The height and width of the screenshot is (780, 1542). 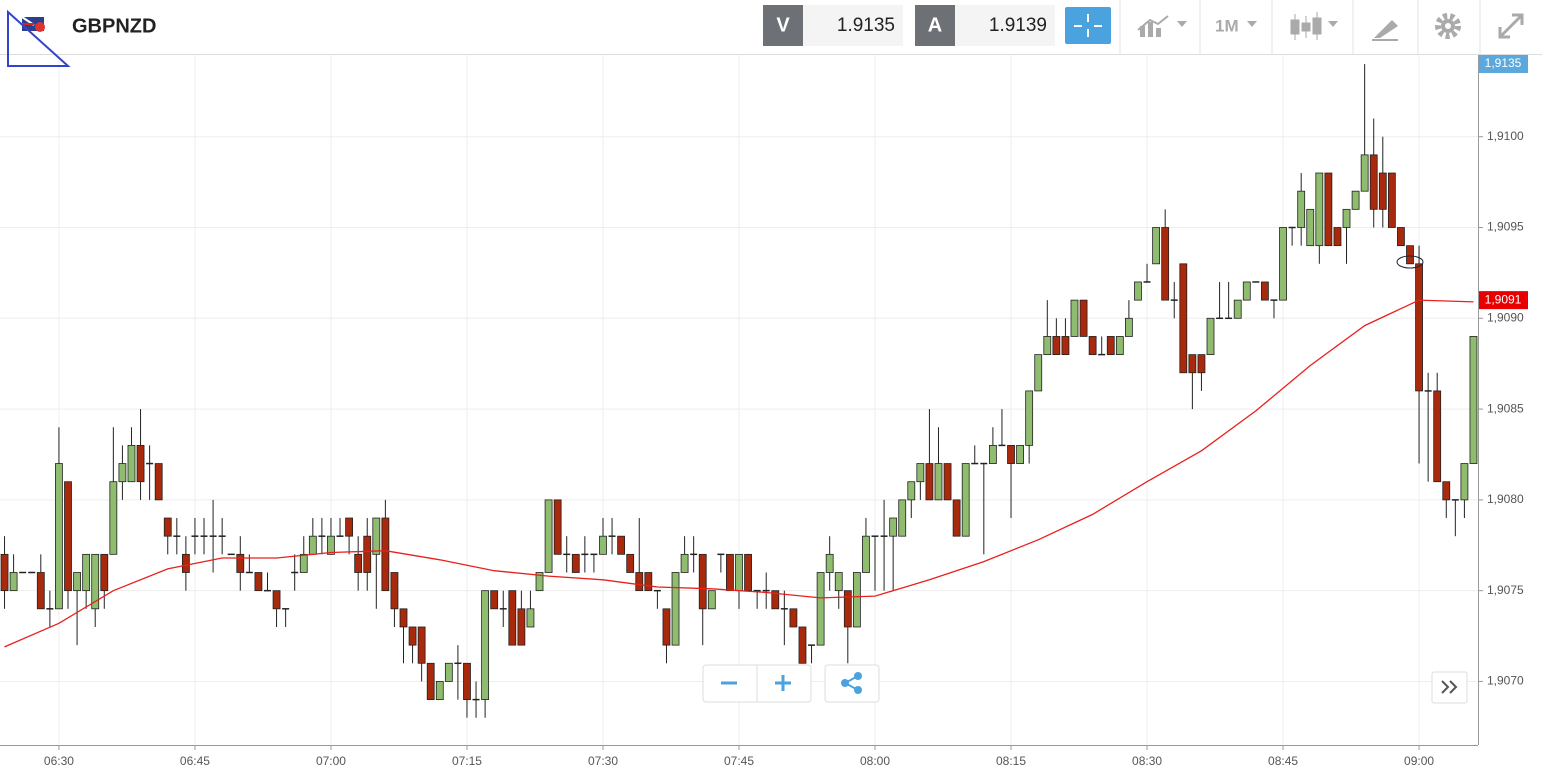 I want to click on ask-box, so click(x=1005, y=25).